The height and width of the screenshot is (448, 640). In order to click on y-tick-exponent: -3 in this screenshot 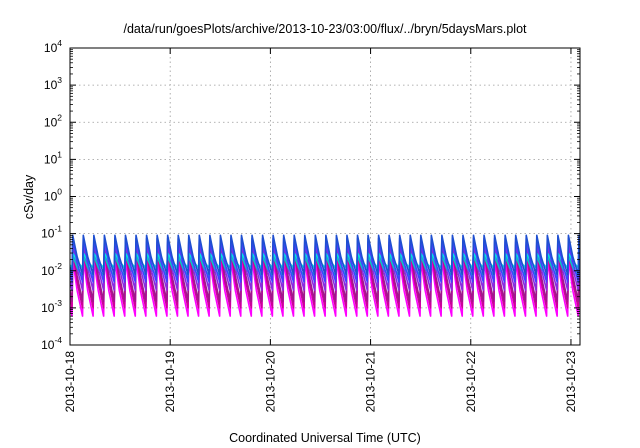, I will do `click(58, 303)`.